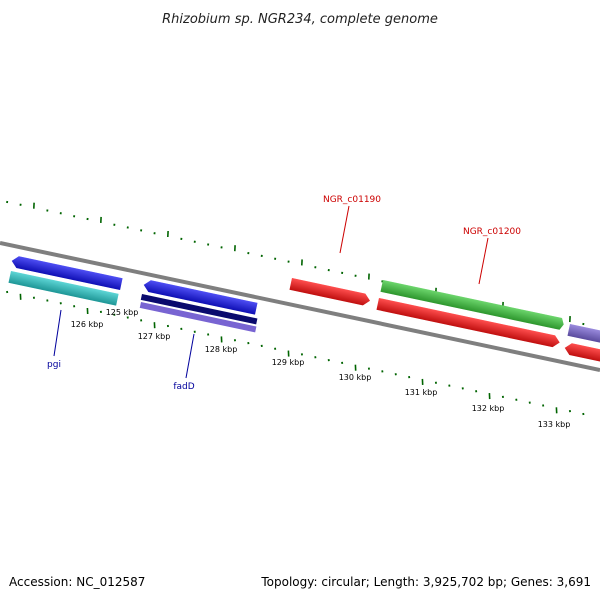  What do you see at coordinates (583, 334) in the screenshot?
I see `gene-feature-edge-forward` at bounding box center [583, 334].